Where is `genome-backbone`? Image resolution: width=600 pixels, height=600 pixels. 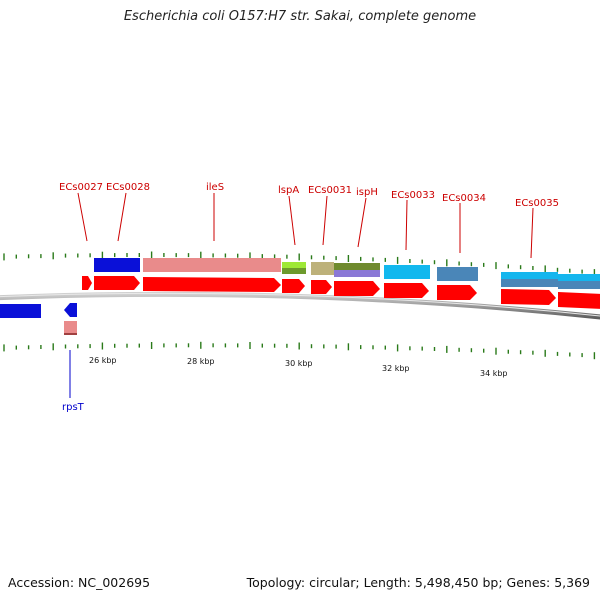
genome-backbone is located at coordinates (300, 305).